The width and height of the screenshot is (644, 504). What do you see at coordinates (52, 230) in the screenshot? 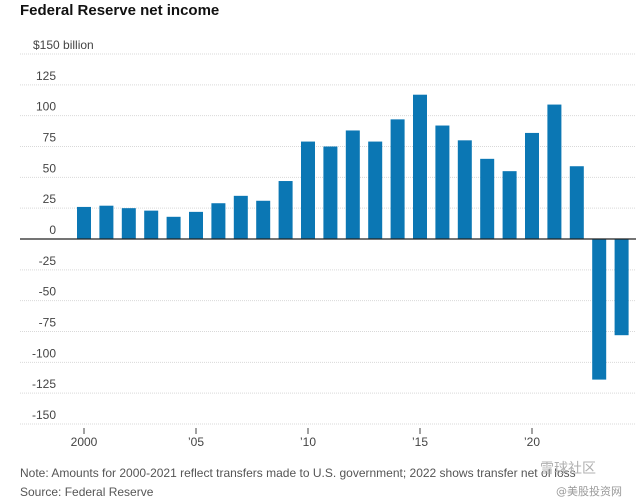
I see `y-tick-label: 0` at bounding box center [52, 230].